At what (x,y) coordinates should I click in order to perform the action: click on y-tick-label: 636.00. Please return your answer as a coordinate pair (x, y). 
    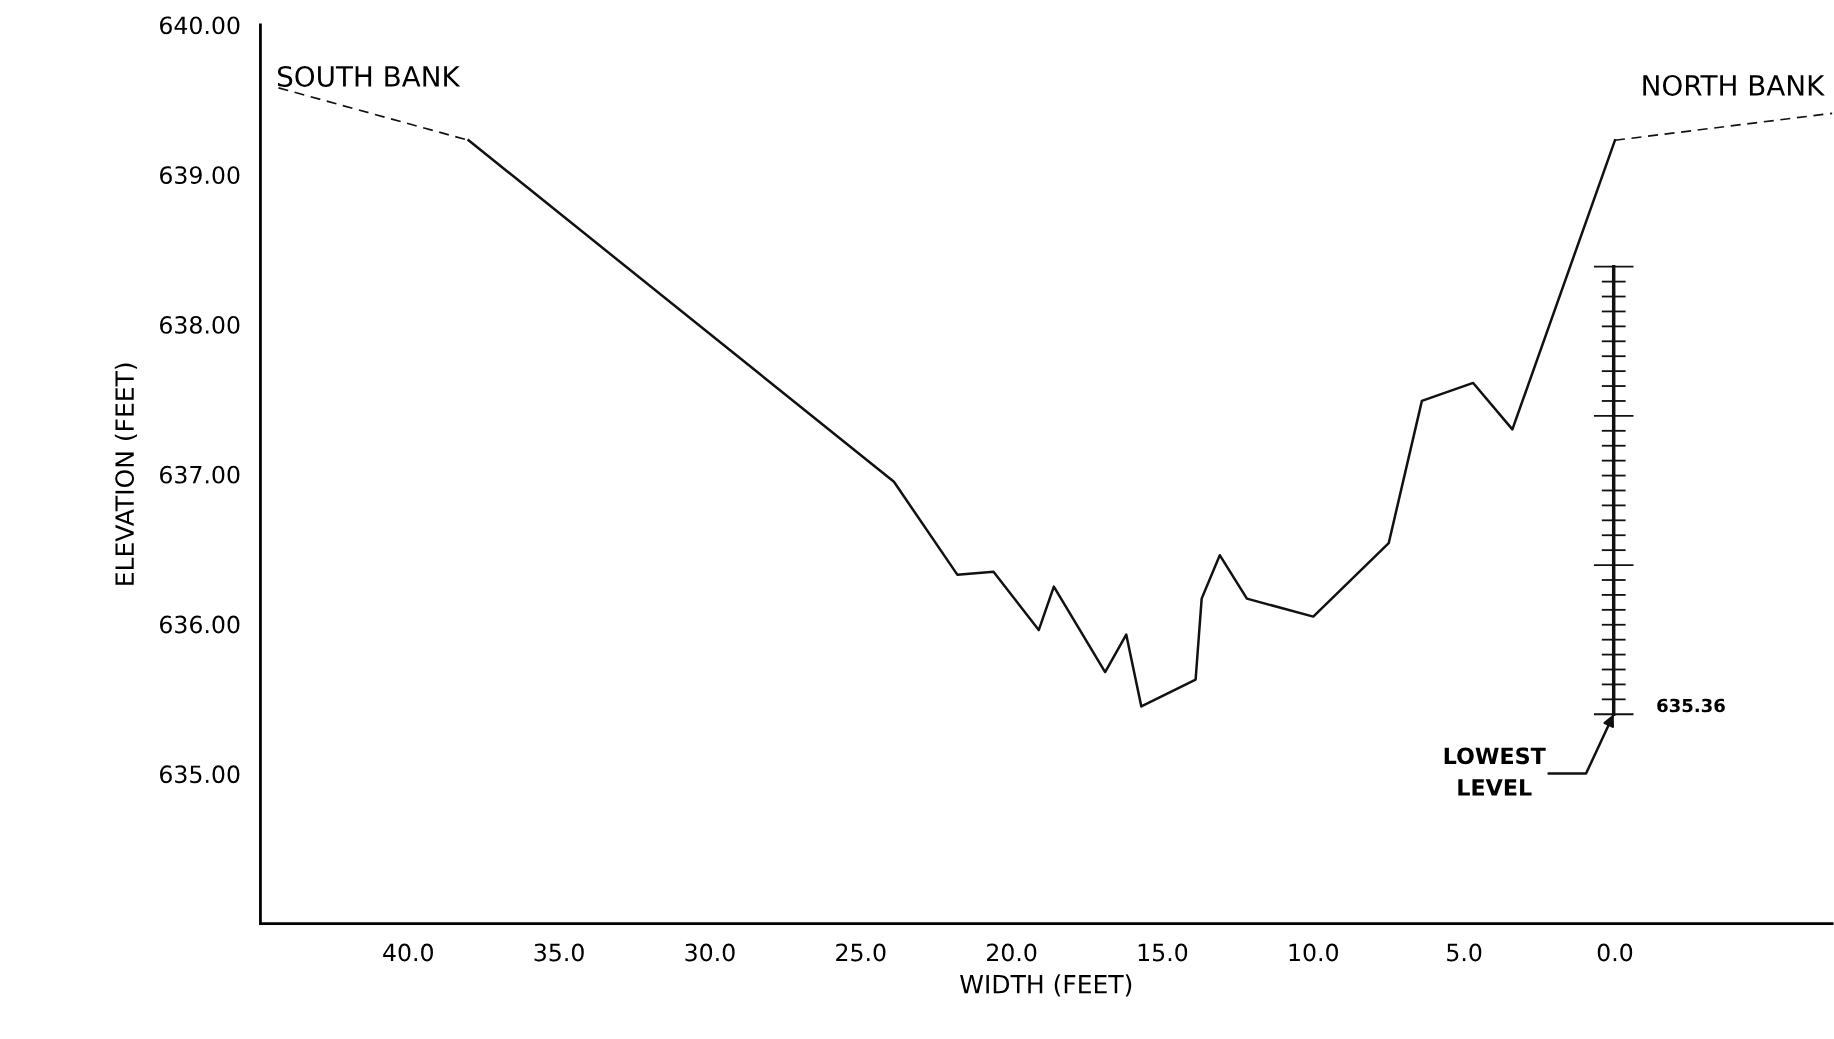
    Looking at the image, I should click on (200, 624).